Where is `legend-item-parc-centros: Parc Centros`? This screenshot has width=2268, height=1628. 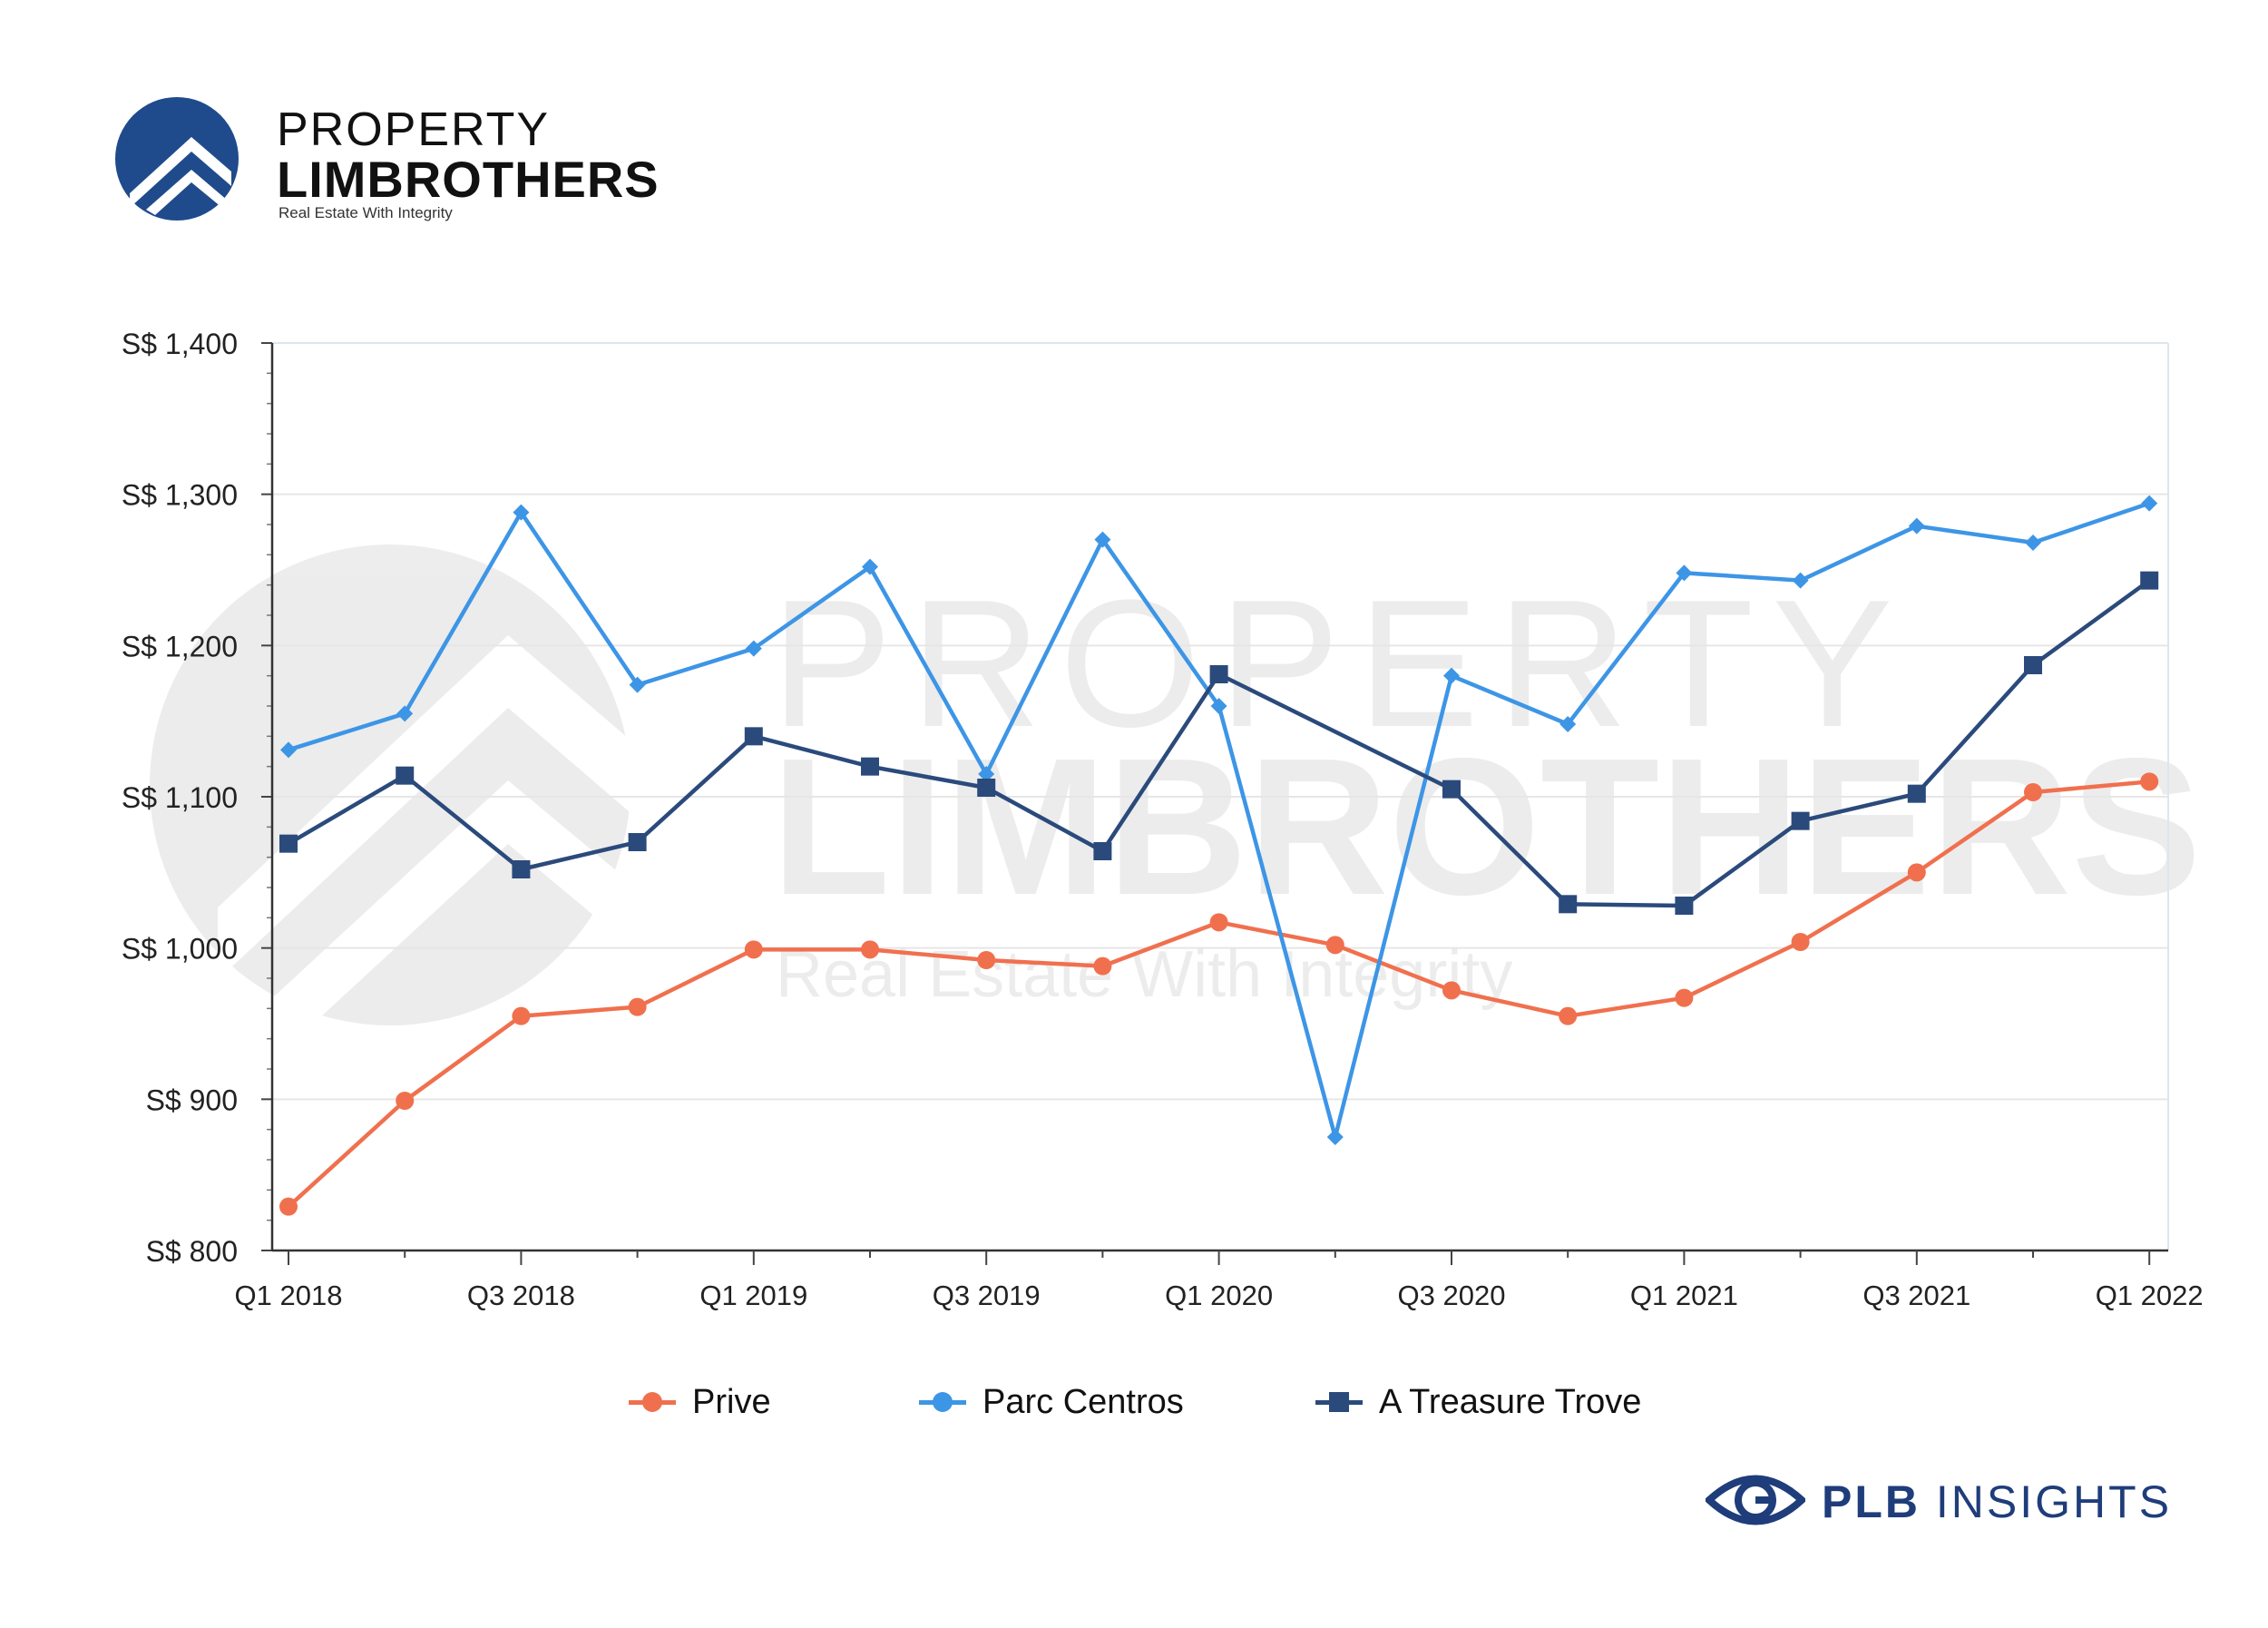
legend-item-parc-centros: Parc Centros is located at coordinates (1051, 1402).